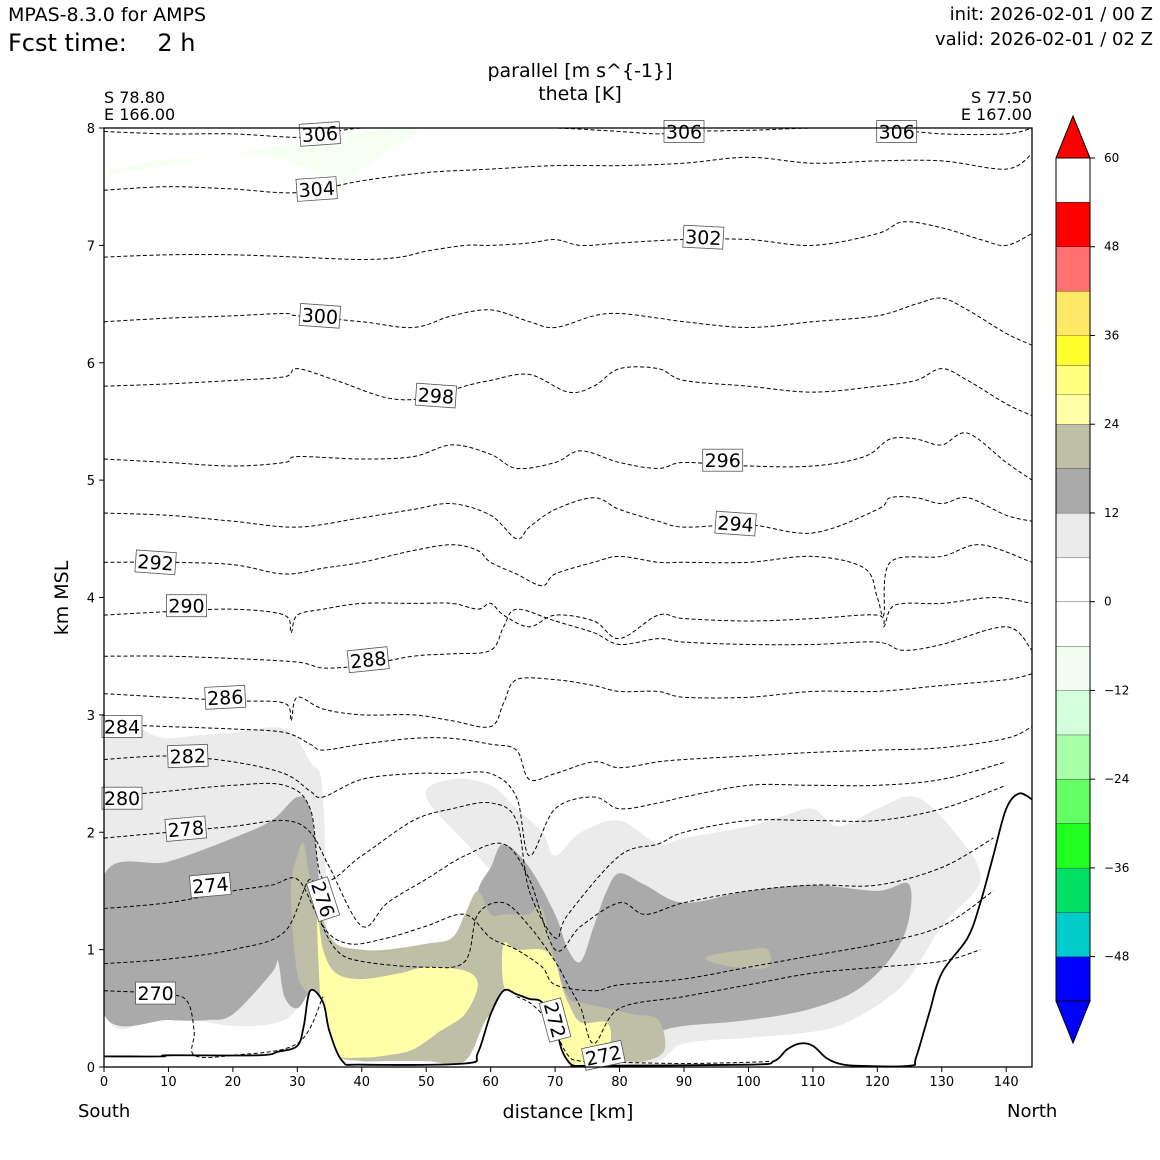 The width and height of the screenshot is (1160, 1160). I want to click on colorbar-tick-label: 0, so click(1108, 602).